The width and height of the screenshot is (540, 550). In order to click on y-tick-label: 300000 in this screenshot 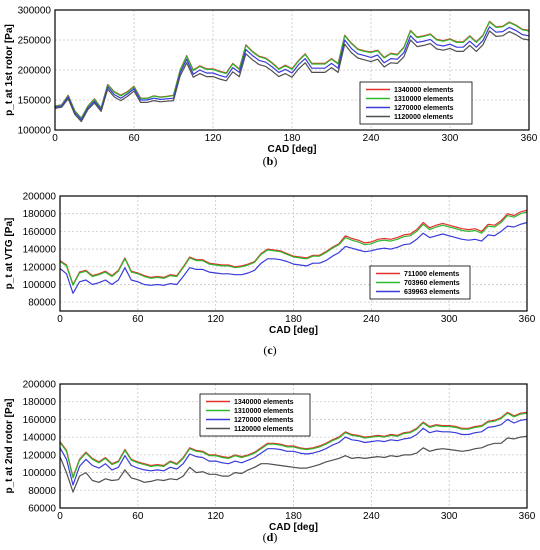, I will do `click(35, 11)`.